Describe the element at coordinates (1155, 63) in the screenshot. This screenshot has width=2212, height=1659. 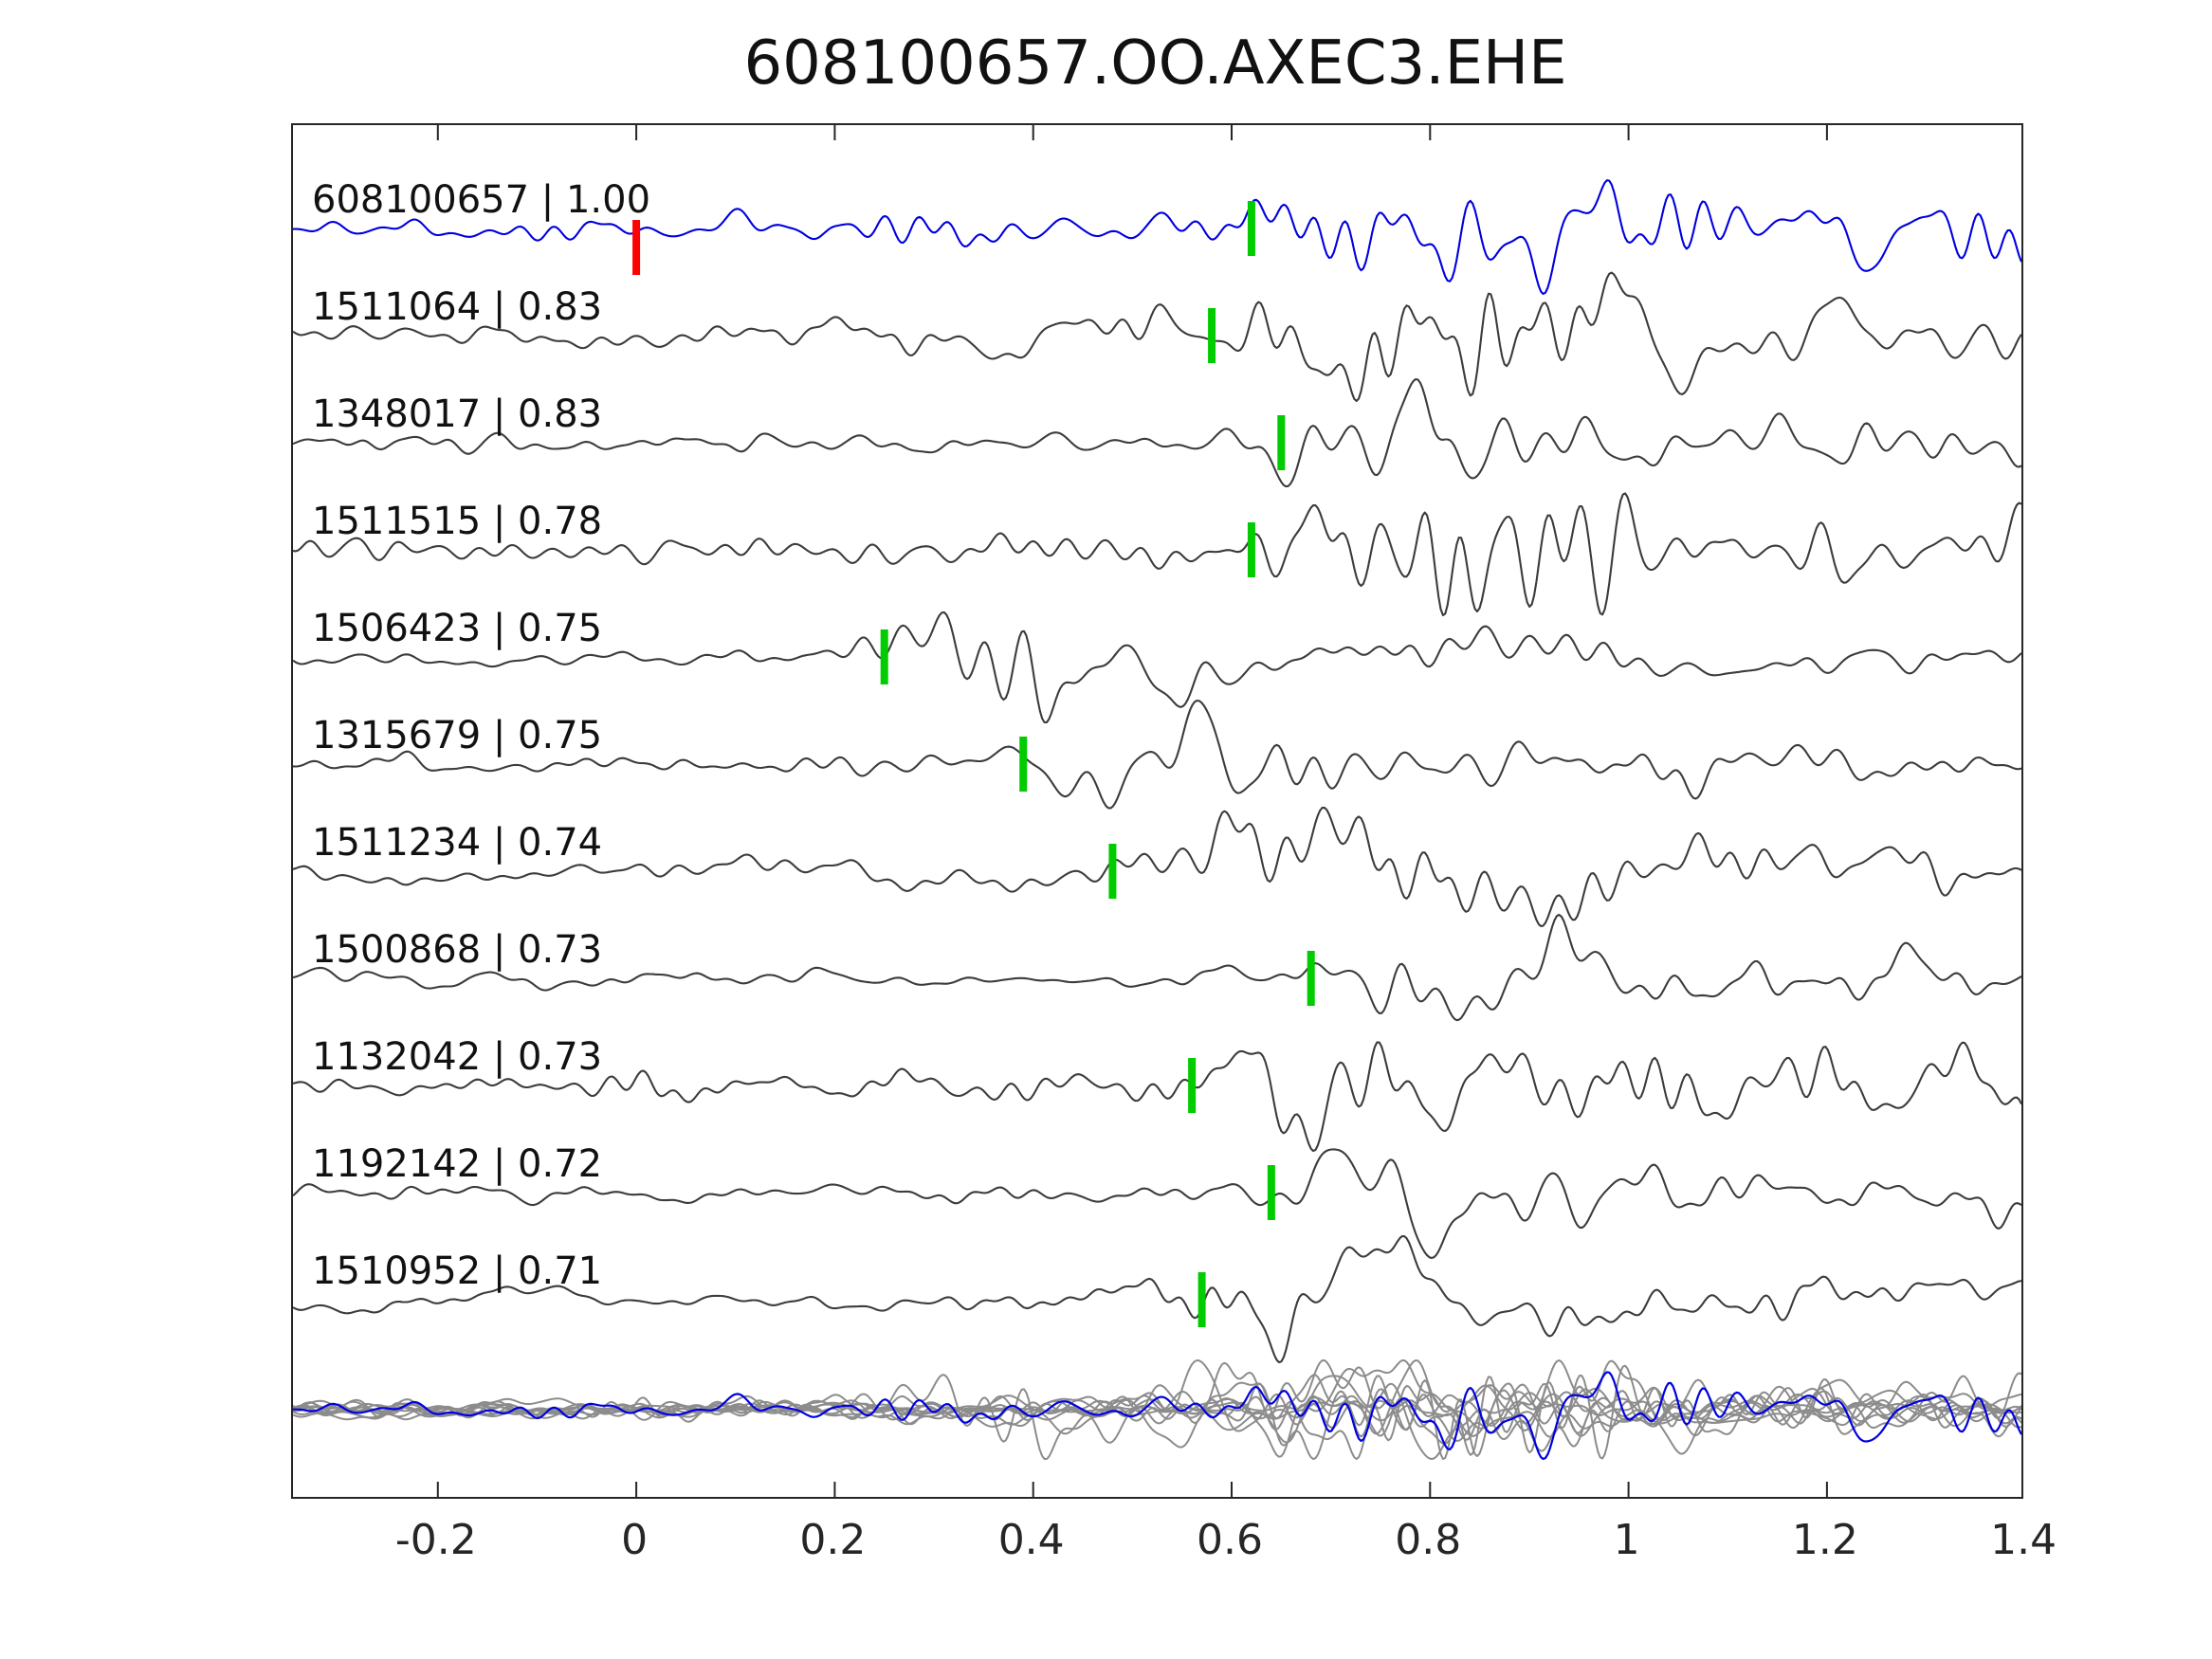
I see `plot-title: 608100657.OO.AXEC3.EHE` at that location.